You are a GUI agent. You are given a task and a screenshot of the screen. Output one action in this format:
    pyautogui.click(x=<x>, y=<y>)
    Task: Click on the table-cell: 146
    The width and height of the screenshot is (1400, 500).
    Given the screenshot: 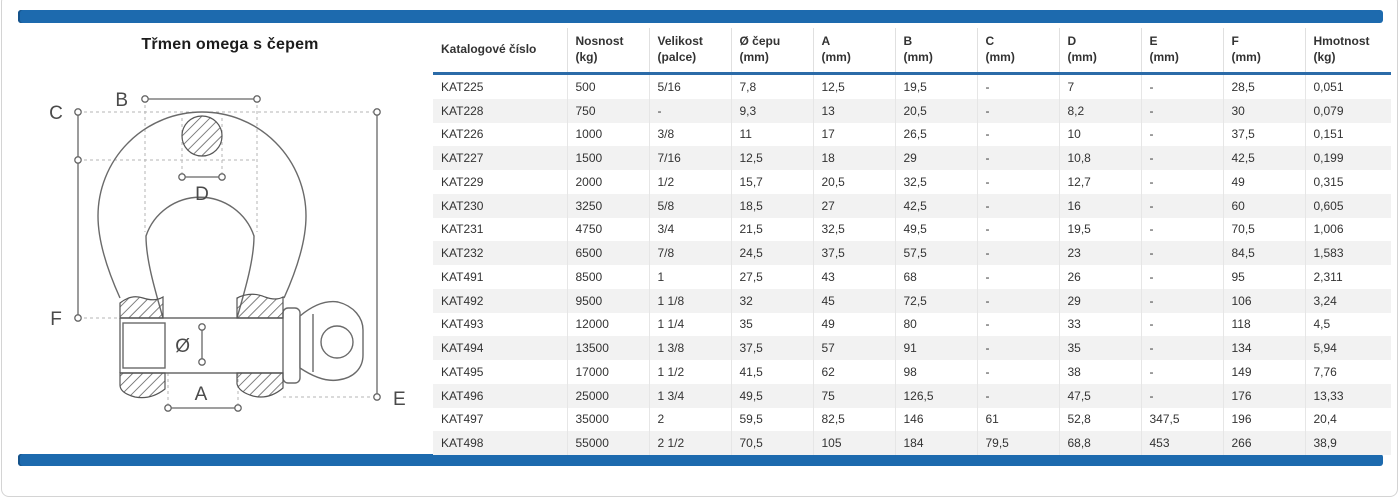 What is the action you would take?
    pyautogui.click(x=936, y=419)
    